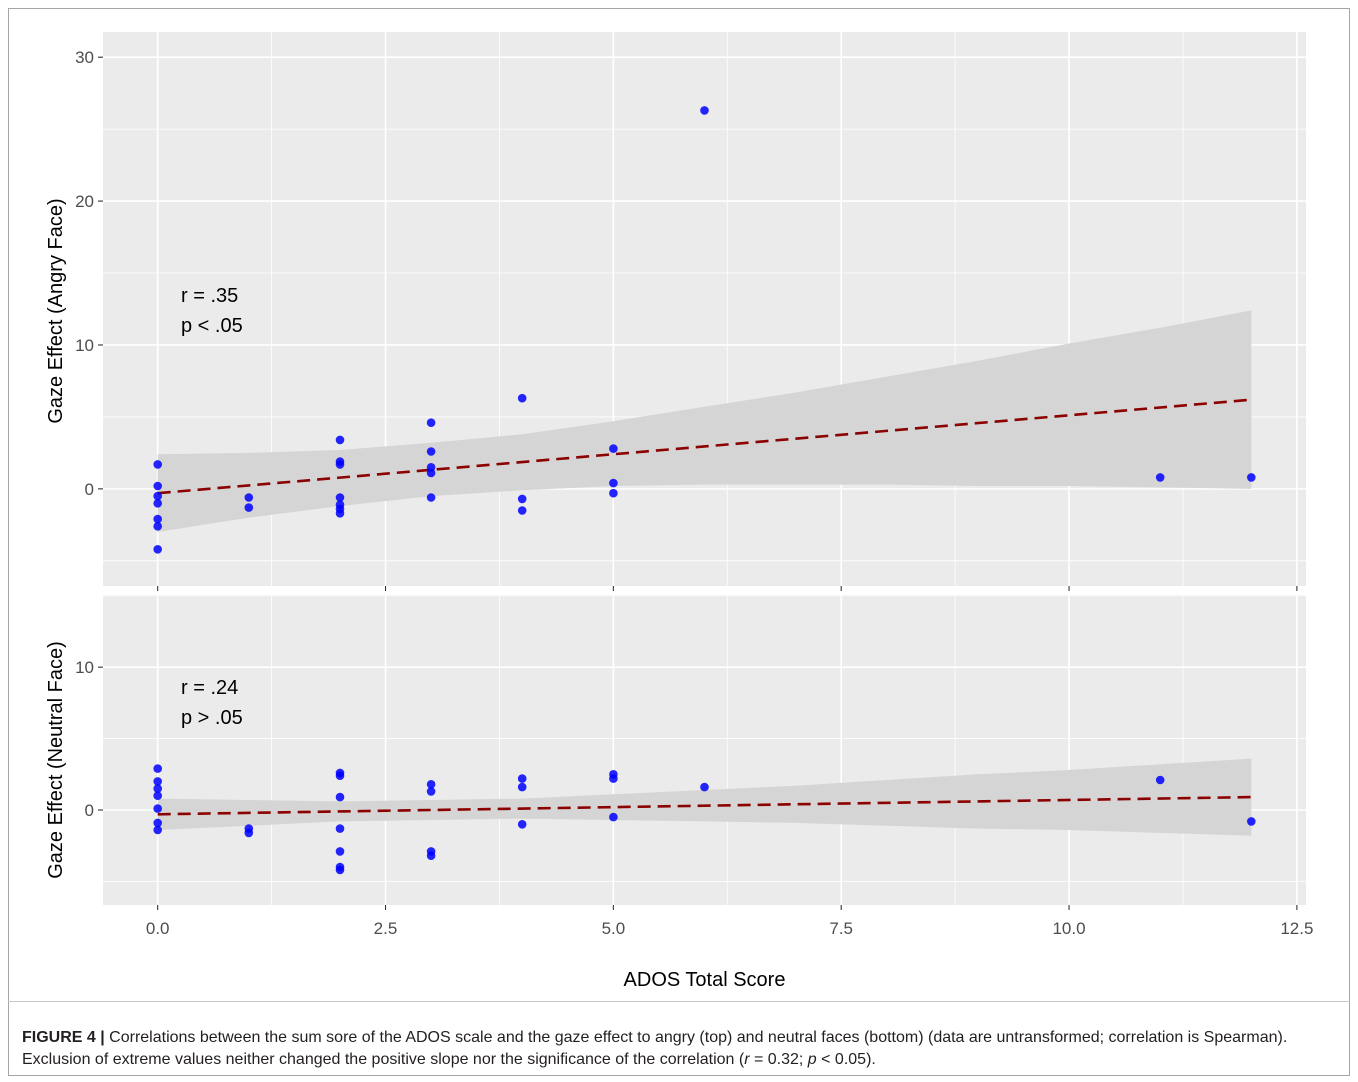 This screenshot has width=1358, height=1082. I want to click on x-tick-label: 2.5, so click(386, 928).